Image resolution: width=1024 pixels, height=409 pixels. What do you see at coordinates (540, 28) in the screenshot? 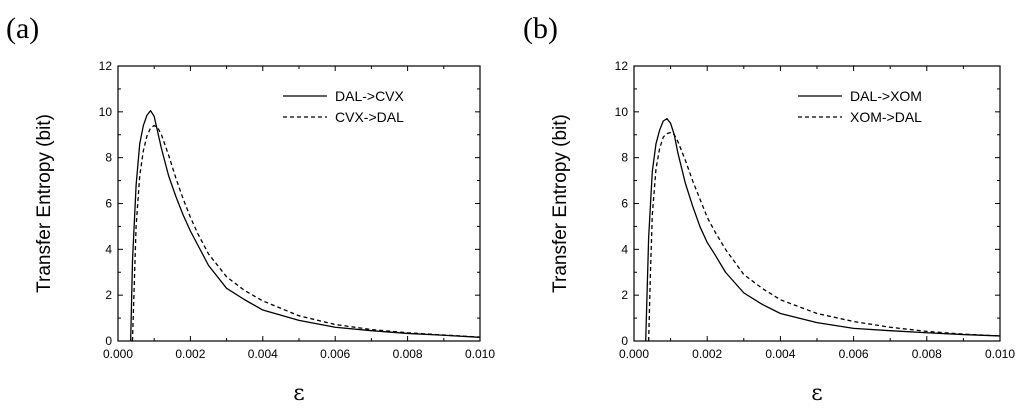
I see `panel-label: (b)` at bounding box center [540, 28].